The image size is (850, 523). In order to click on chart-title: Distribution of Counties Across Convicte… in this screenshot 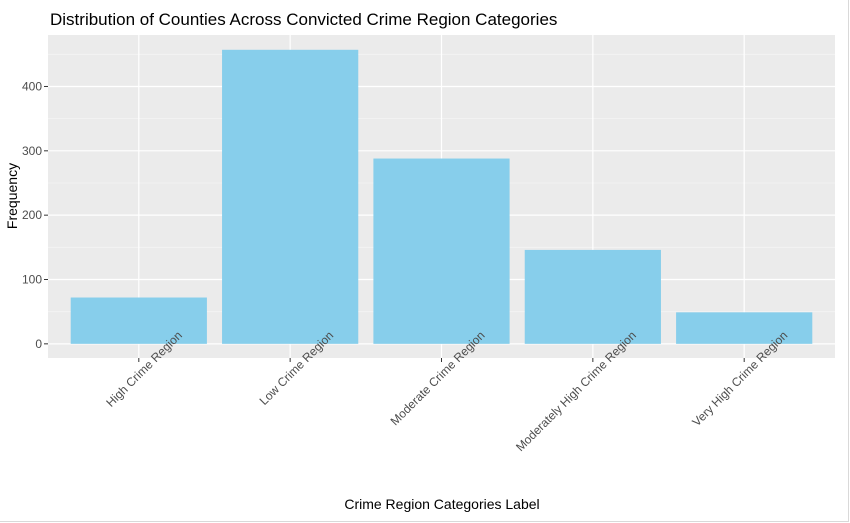, I will do `click(303, 19)`.